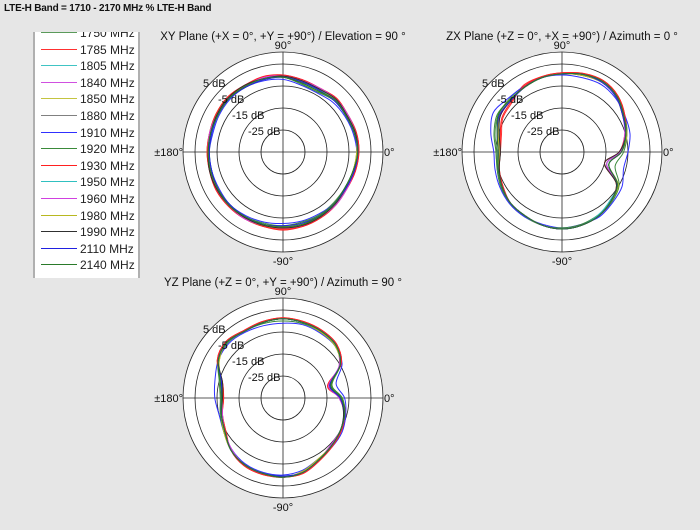  I want to click on legend-label: 1920 MHz, so click(107, 149).